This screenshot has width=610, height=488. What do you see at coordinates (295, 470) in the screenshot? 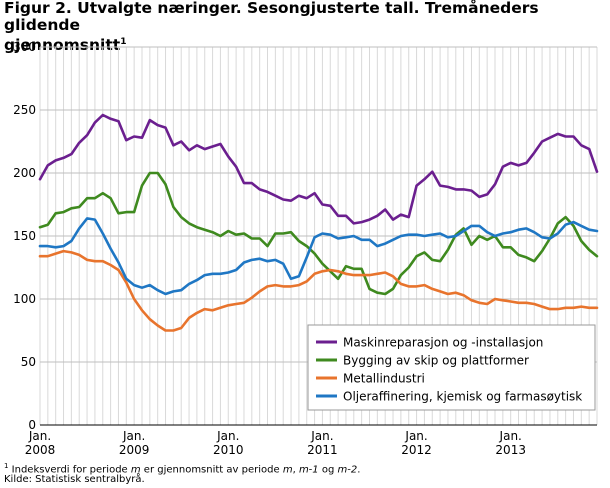
I see `footnote-part-4: ,` at bounding box center [295, 470].